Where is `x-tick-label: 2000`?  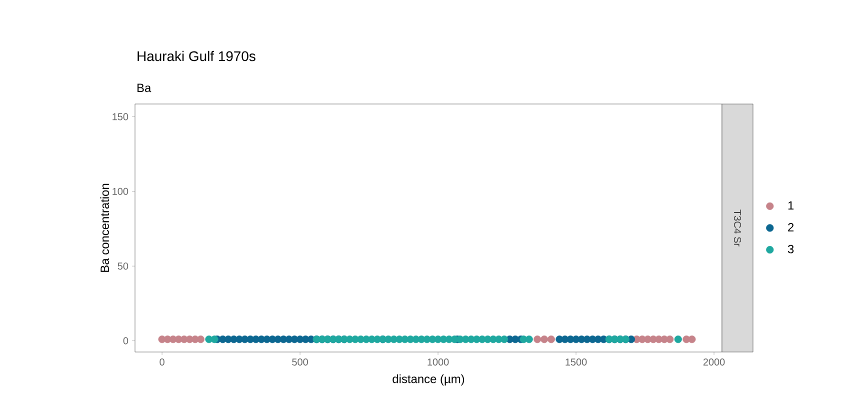
x-tick-label: 2000 is located at coordinates (714, 362).